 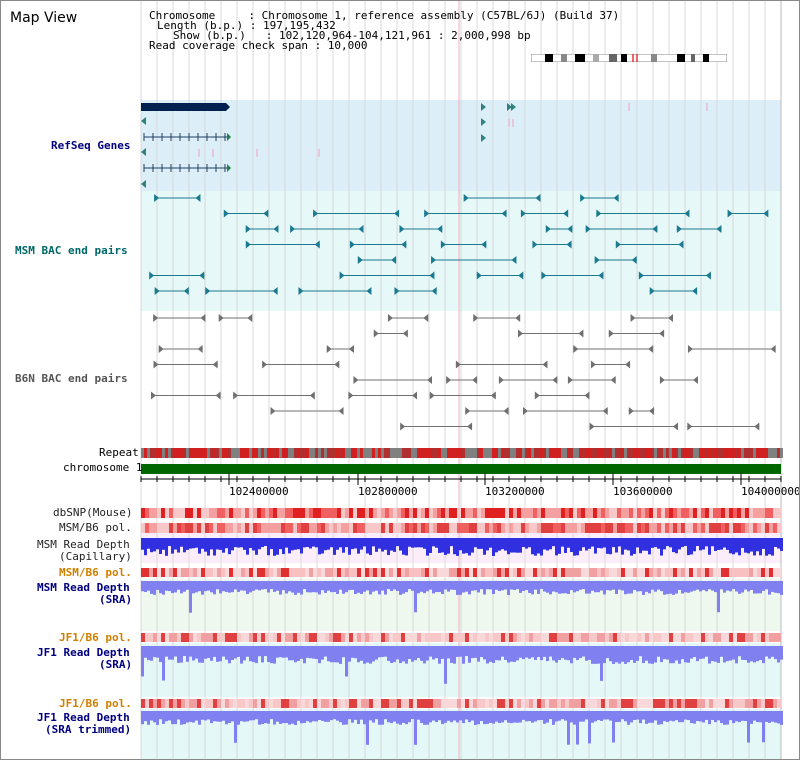 I want to click on ideogram-band, so click(x=681, y=58).